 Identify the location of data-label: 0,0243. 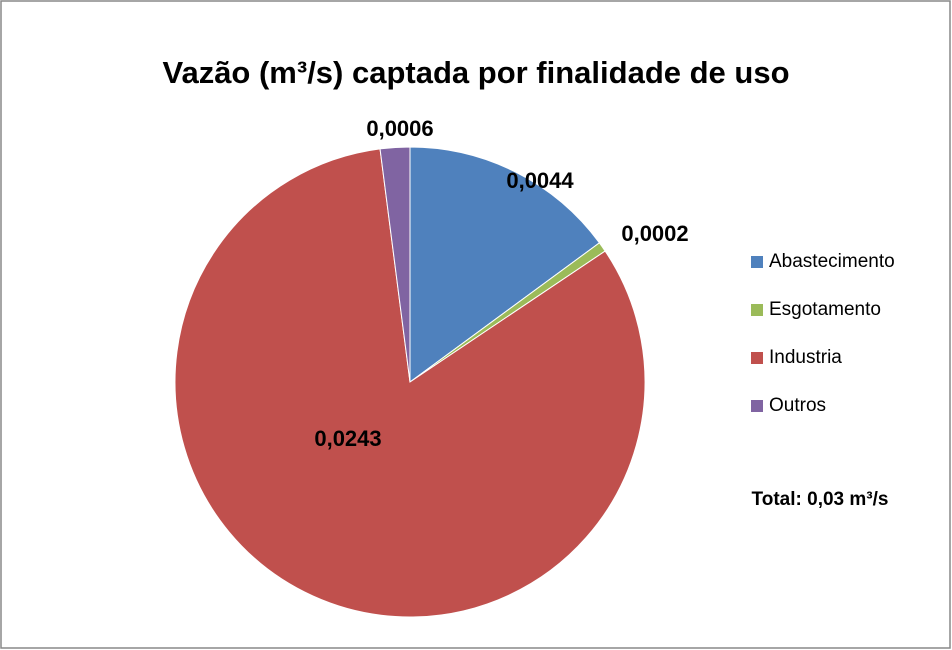
(347, 438).